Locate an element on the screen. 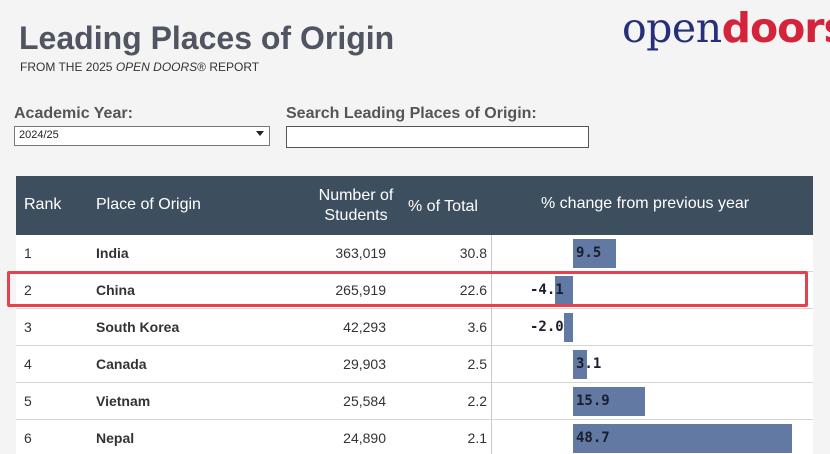 This screenshot has height=454, width=830. change-cell: 48.7 is located at coordinates (652, 437).